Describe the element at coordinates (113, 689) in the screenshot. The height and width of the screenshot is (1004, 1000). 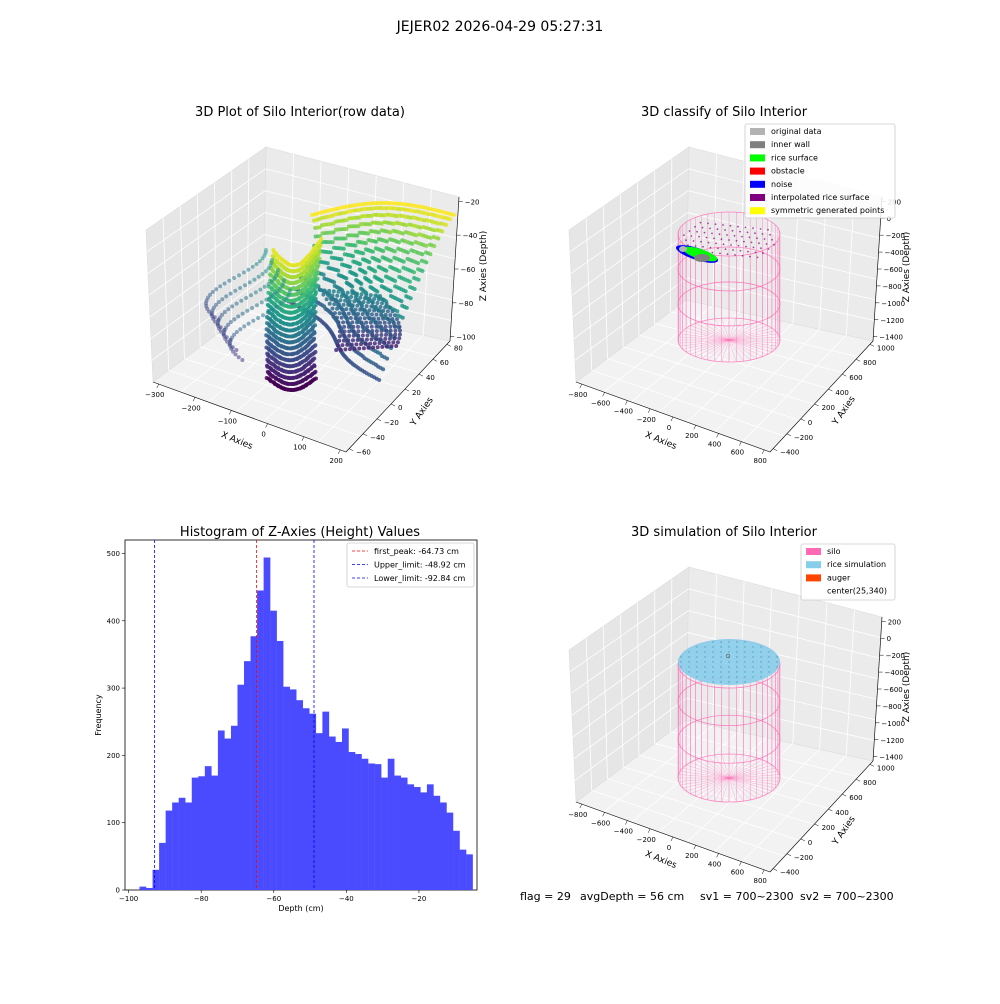
I see `tick-label: 300` at that location.